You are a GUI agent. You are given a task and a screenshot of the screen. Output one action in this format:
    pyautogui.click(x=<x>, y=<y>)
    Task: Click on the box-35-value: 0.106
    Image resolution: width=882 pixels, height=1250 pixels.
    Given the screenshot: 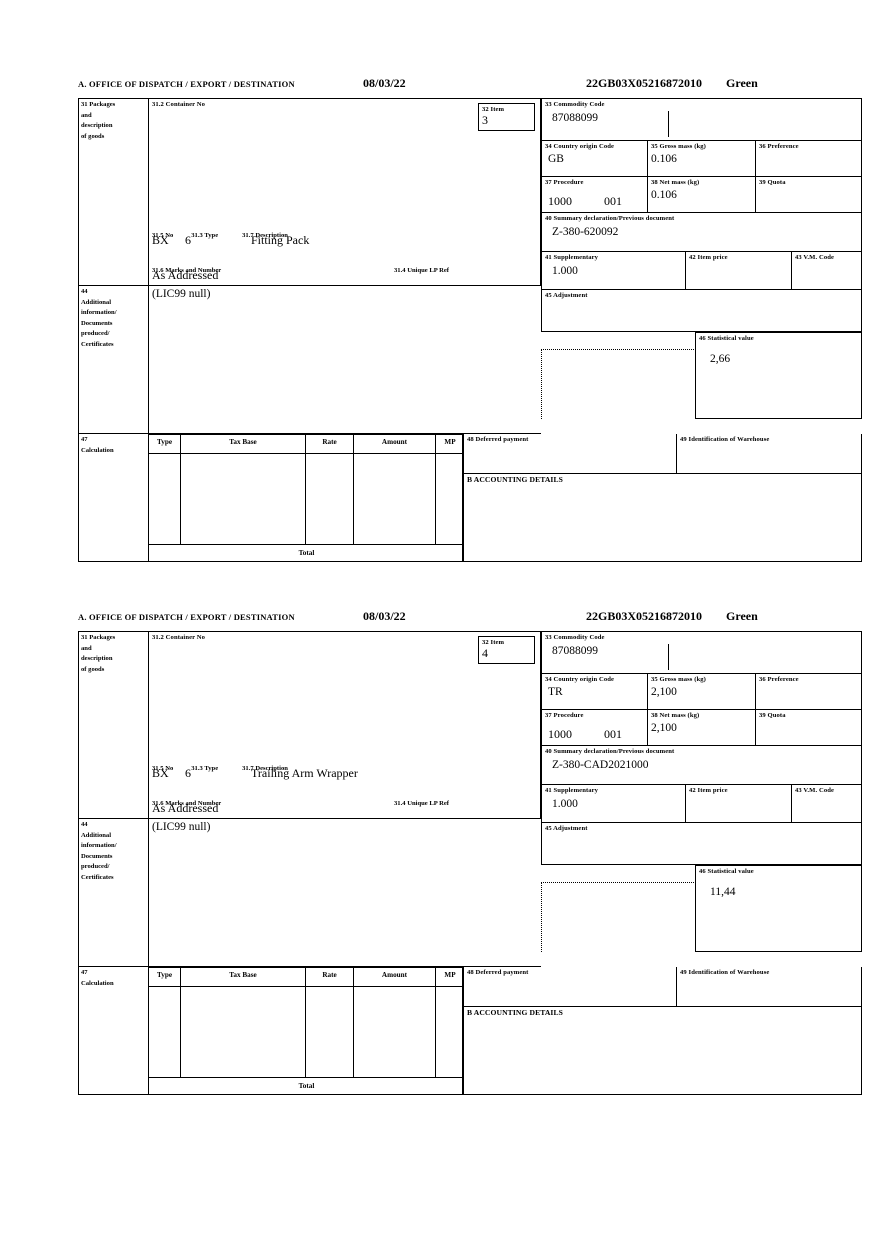 What is the action you would take?
    pyautogui.click(x=664, y=159)
    